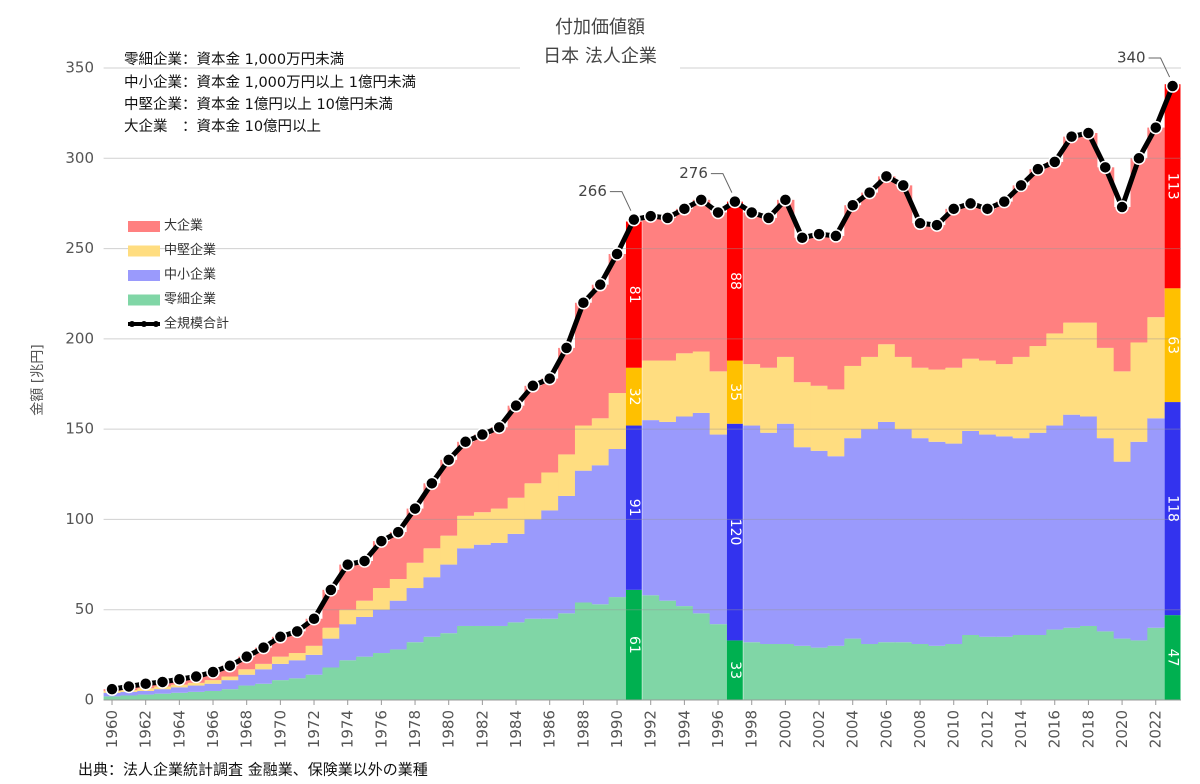 The width and height of the screenshot is (1200, 784). Describe the element at coordinates (79, 248) in the screenshot. I see `y-tick-label: 250` at that location.